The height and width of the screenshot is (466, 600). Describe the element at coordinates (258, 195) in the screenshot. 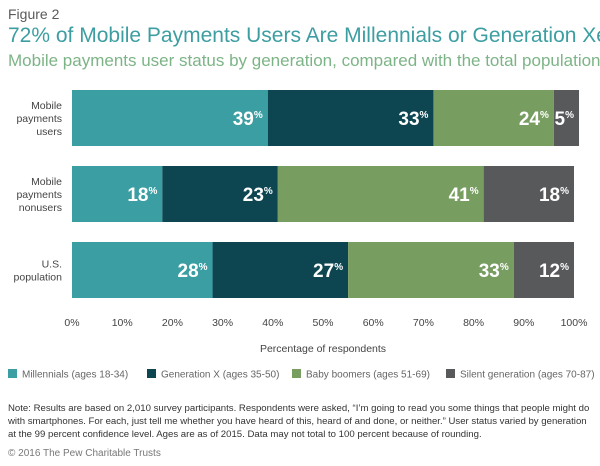

I see `data-label: 23%` at that location.